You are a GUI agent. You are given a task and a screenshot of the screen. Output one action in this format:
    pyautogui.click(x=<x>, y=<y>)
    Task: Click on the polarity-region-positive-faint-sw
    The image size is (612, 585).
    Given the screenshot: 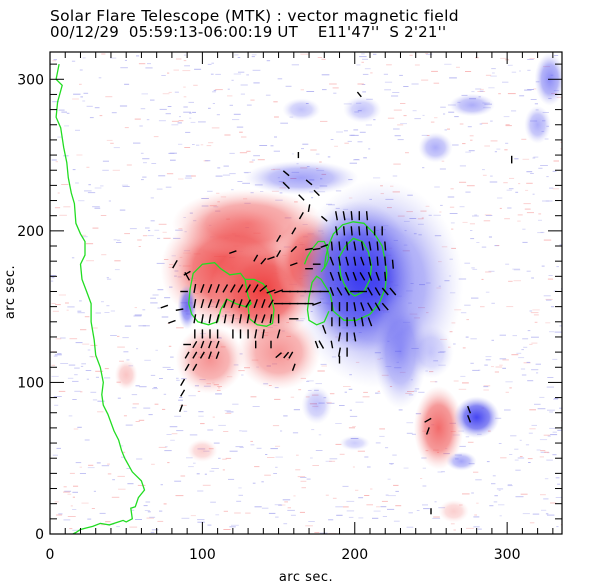 What is the action you would take?
    pyautogui.click(x=126, y=375)
    